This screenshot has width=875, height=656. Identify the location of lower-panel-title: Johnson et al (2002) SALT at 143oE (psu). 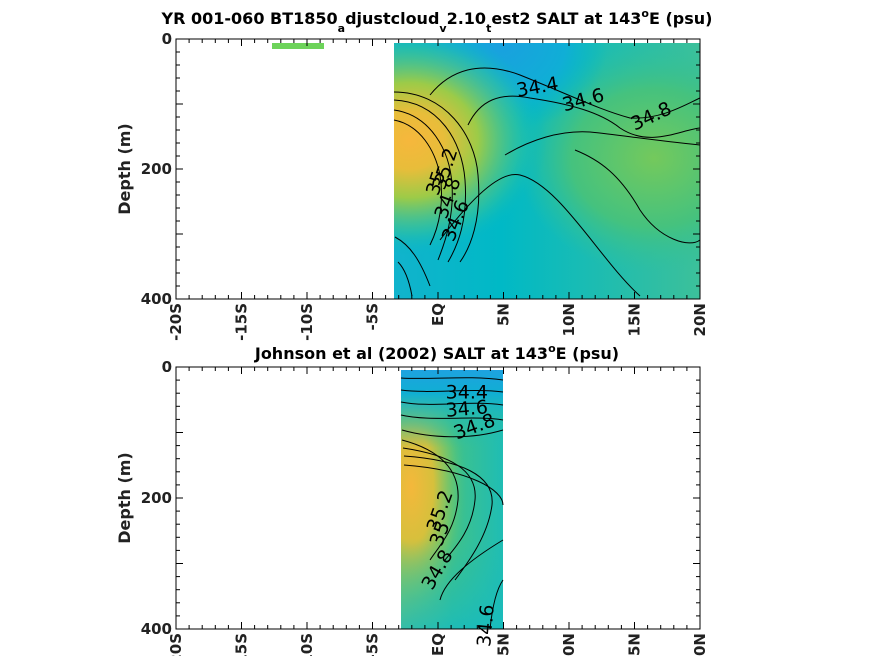
(436, 352).